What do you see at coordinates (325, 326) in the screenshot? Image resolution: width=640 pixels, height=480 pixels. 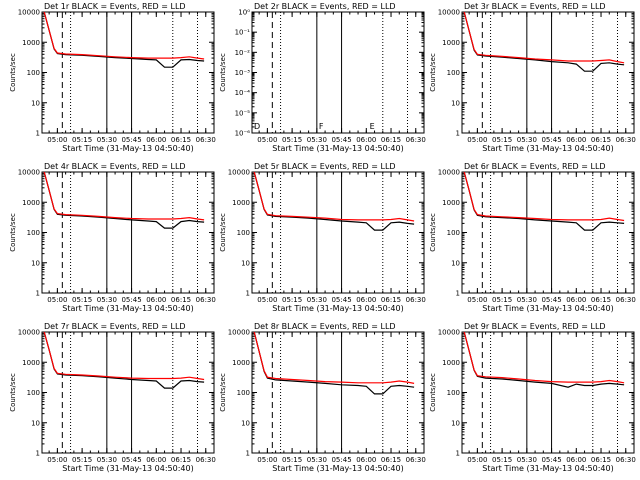 I see `panel-title: Det 8r BLACK = Events, RED = LLD` at bounding box center [325, 326].